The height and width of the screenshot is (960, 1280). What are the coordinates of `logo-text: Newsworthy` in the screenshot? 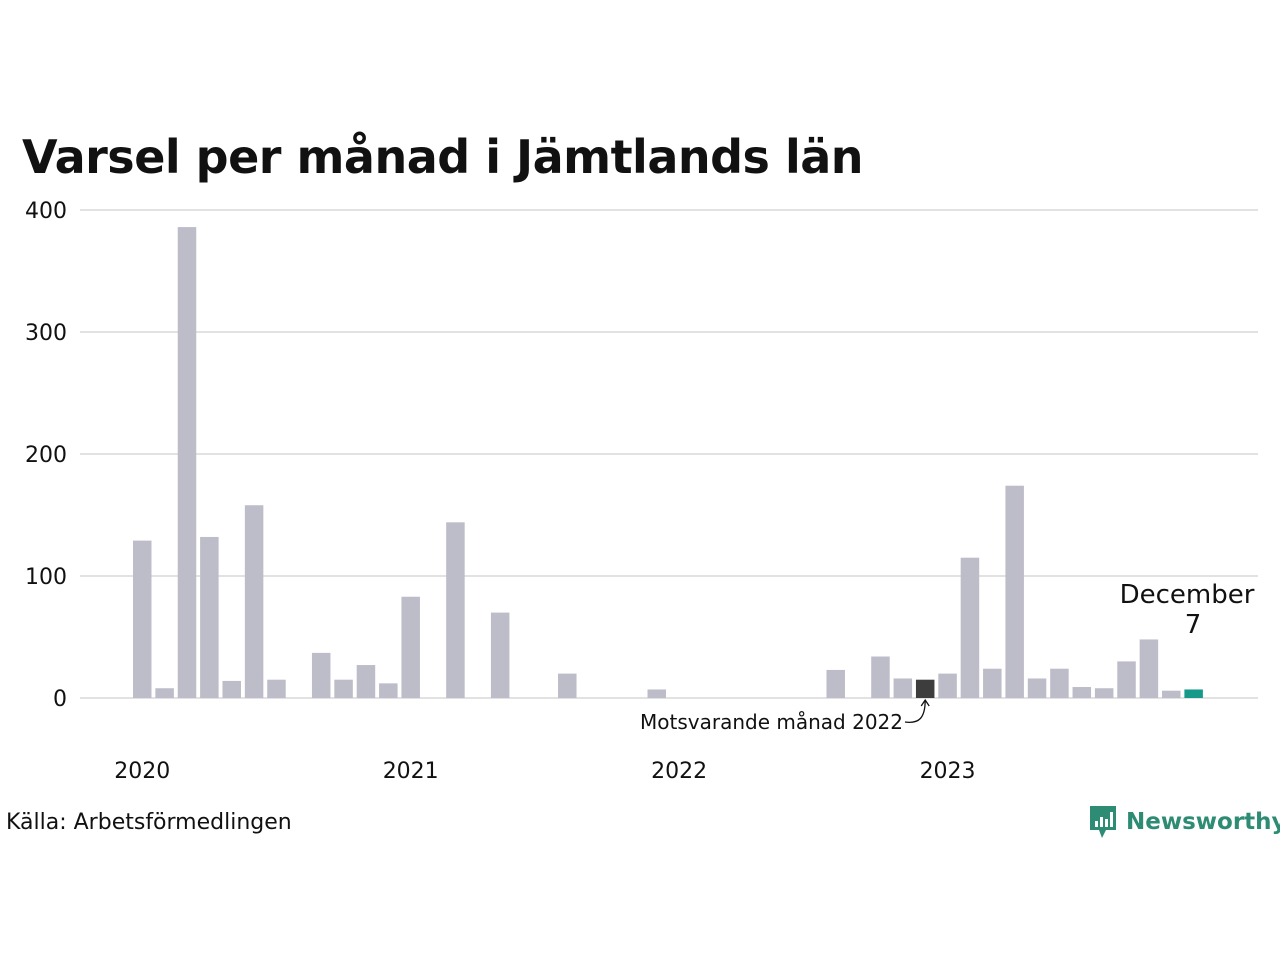 It's located at (1203, 822).